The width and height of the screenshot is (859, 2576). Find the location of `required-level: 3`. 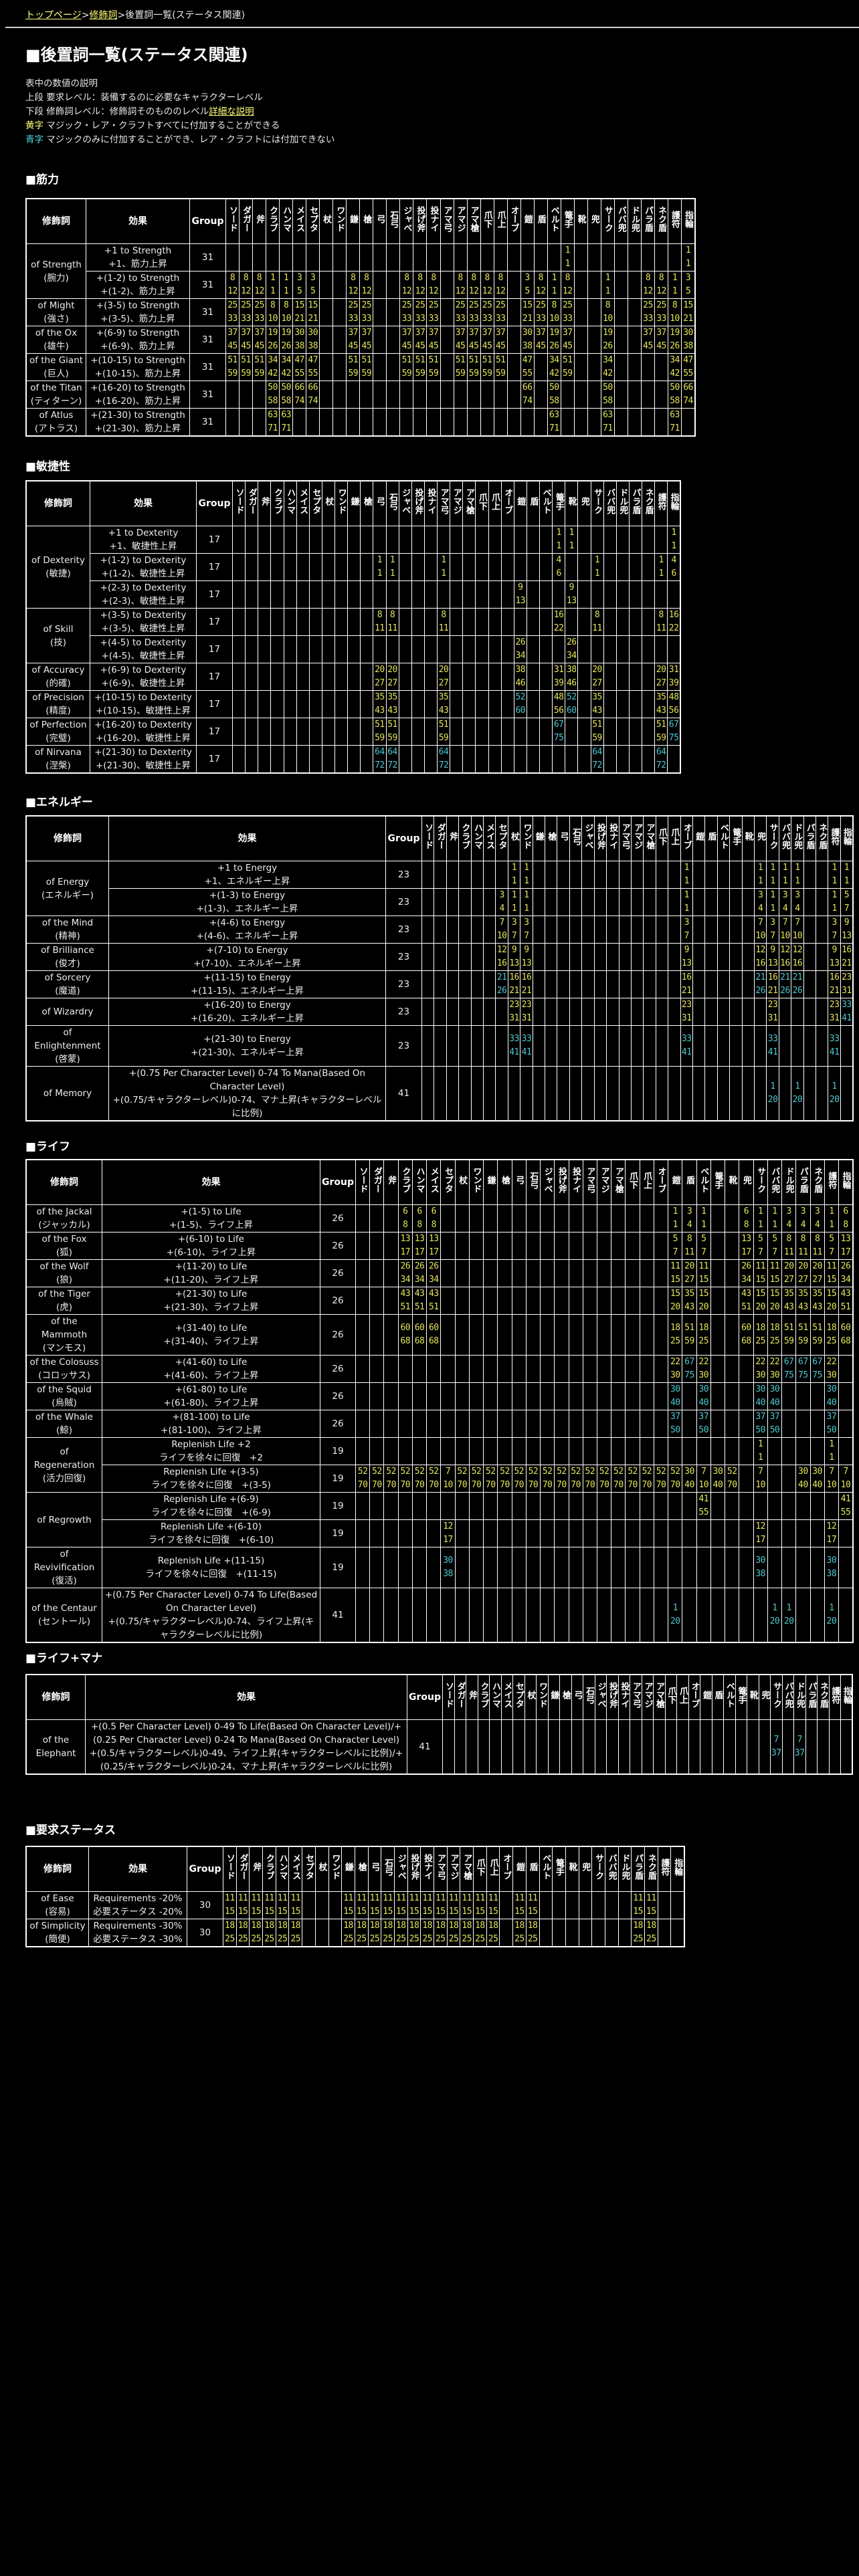

required-level: 3 is located at coordinates (689, 1211).